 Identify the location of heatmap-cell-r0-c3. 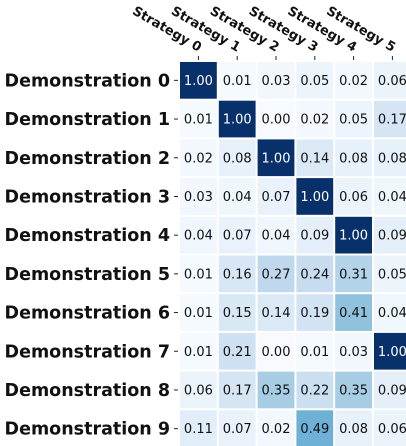
(315, 80).